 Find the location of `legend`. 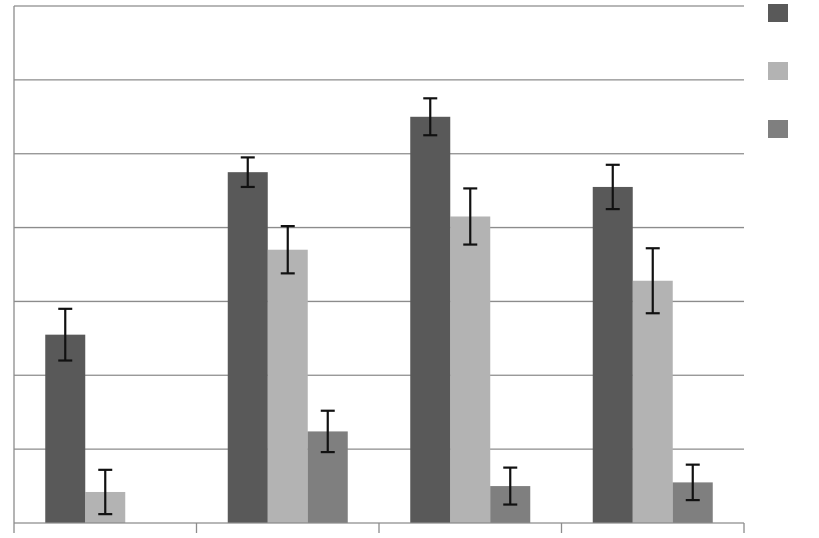

legend is located at coordinates (778, 71).